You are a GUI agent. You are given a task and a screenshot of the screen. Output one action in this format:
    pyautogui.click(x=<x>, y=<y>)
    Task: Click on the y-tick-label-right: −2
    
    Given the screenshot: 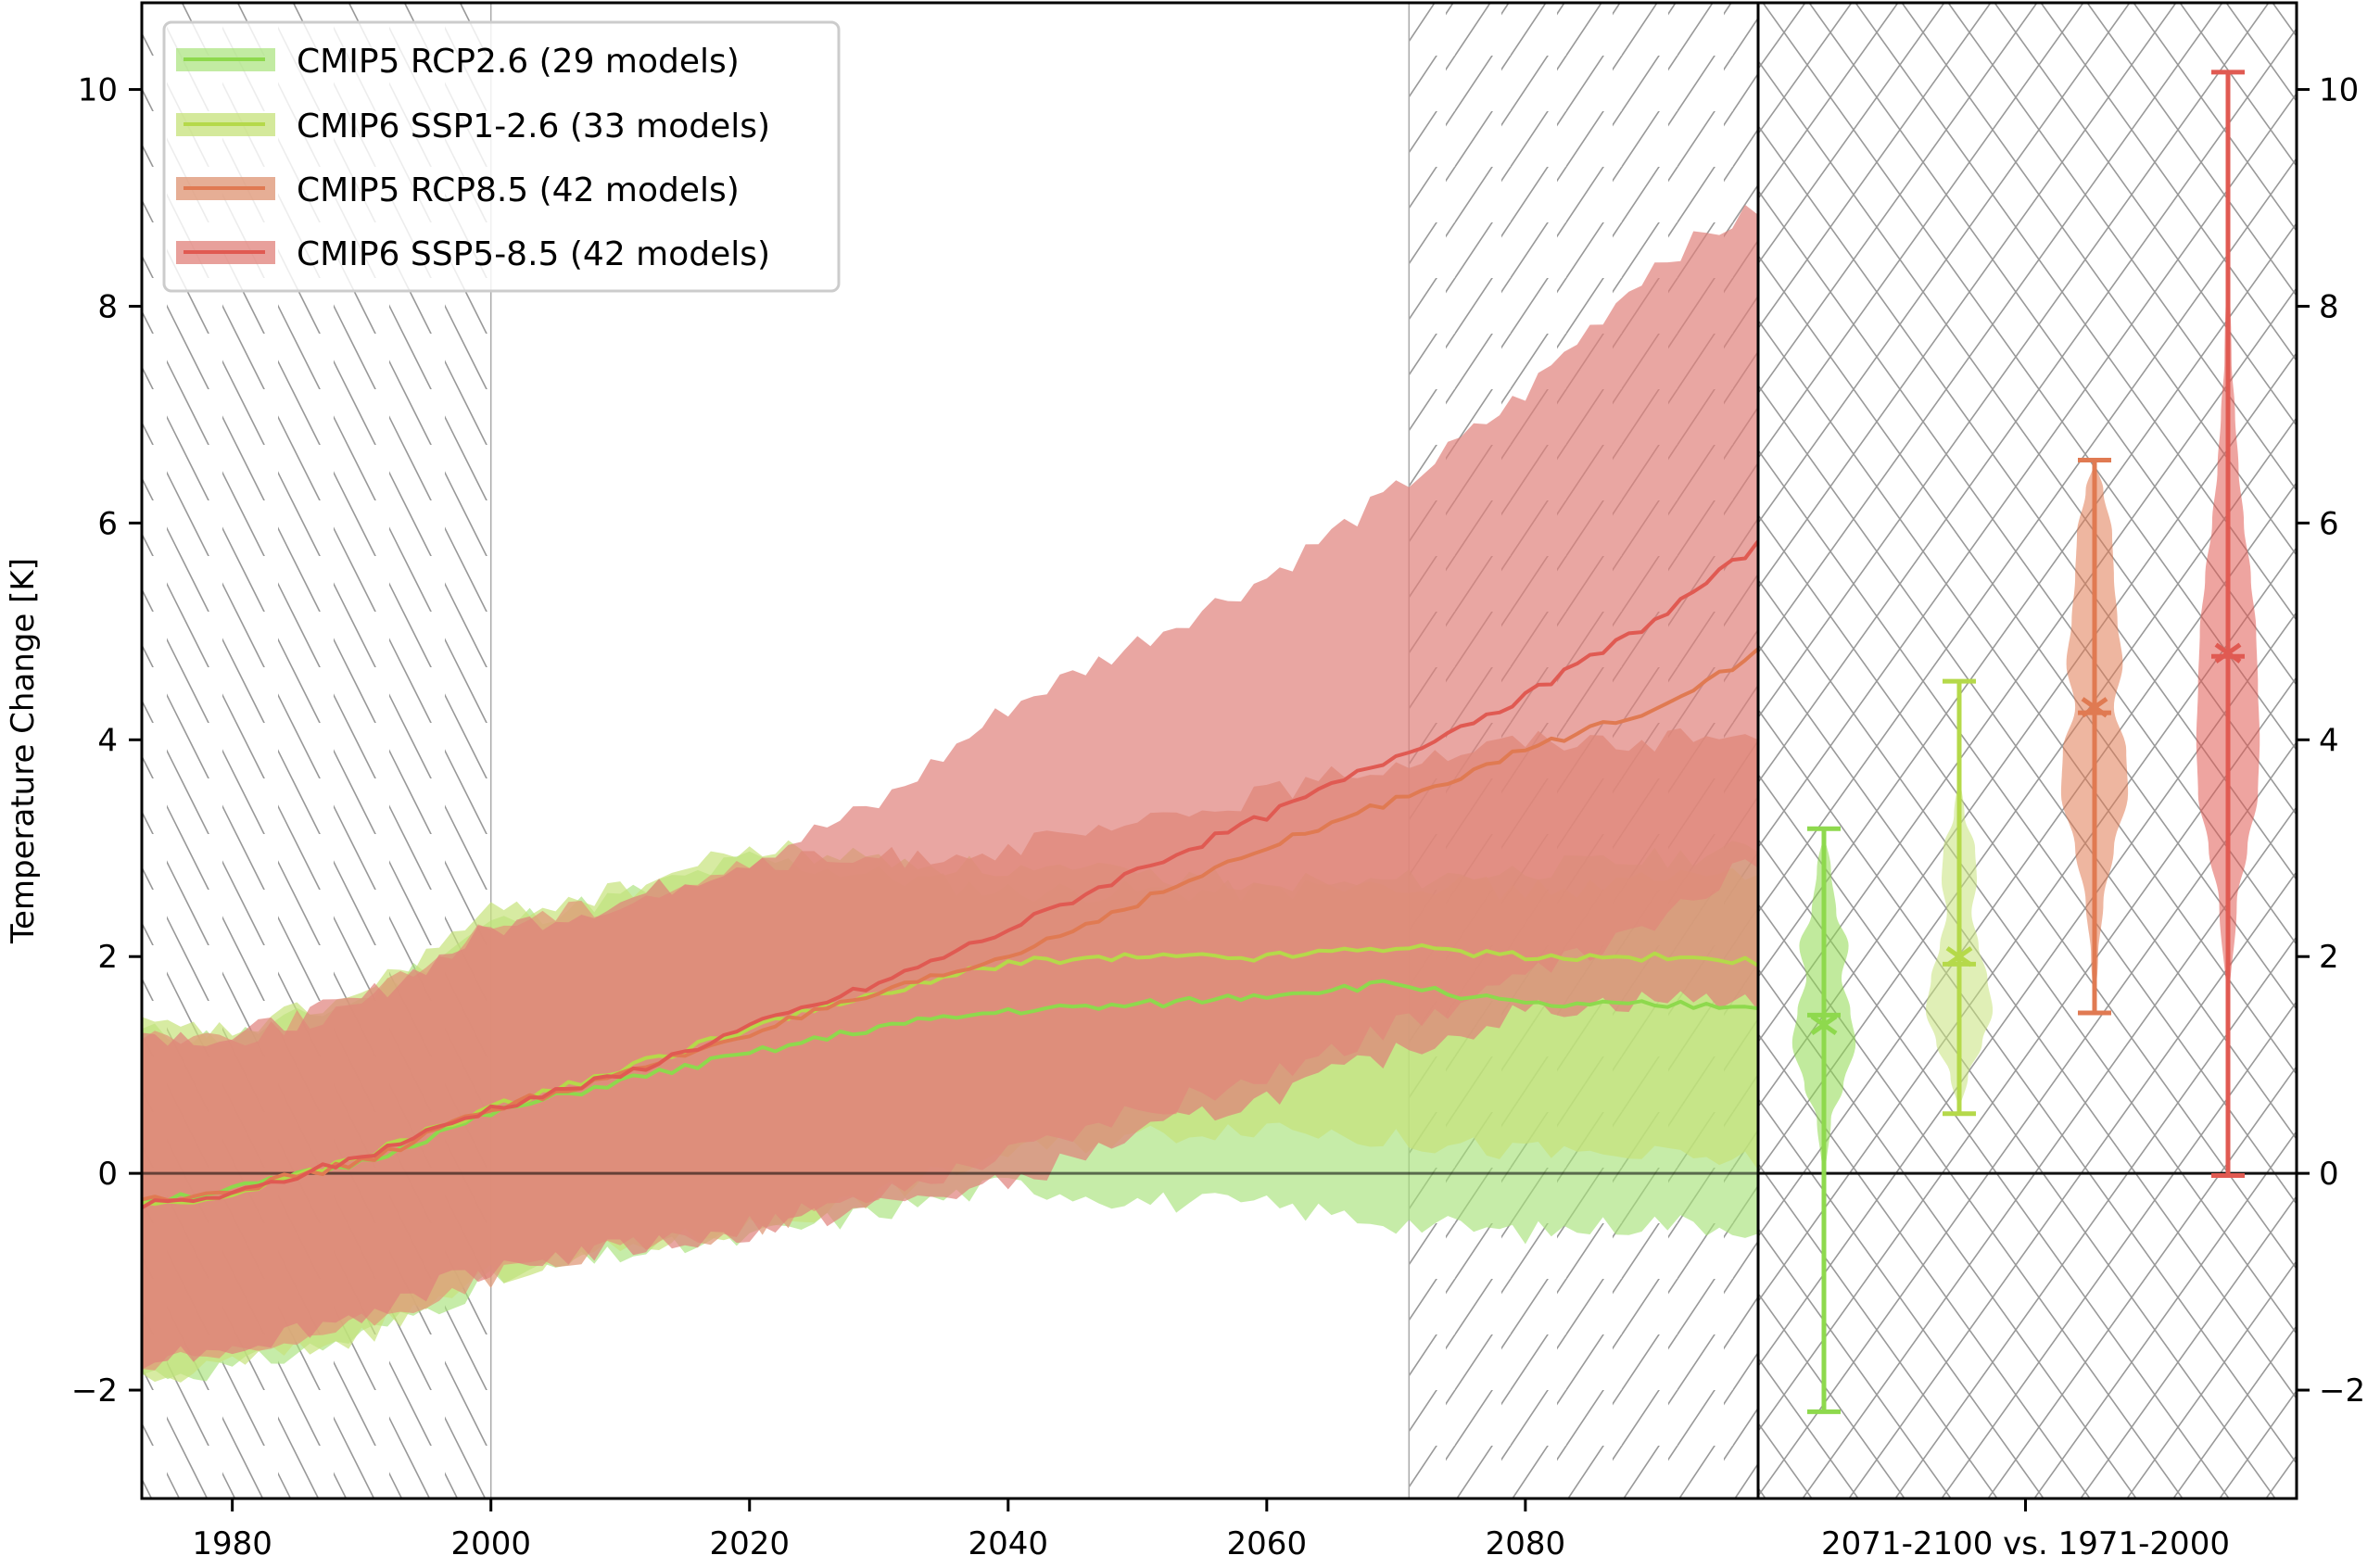 What is the action you would take?
    pyautogui.click(x=2342, y=1391)
    